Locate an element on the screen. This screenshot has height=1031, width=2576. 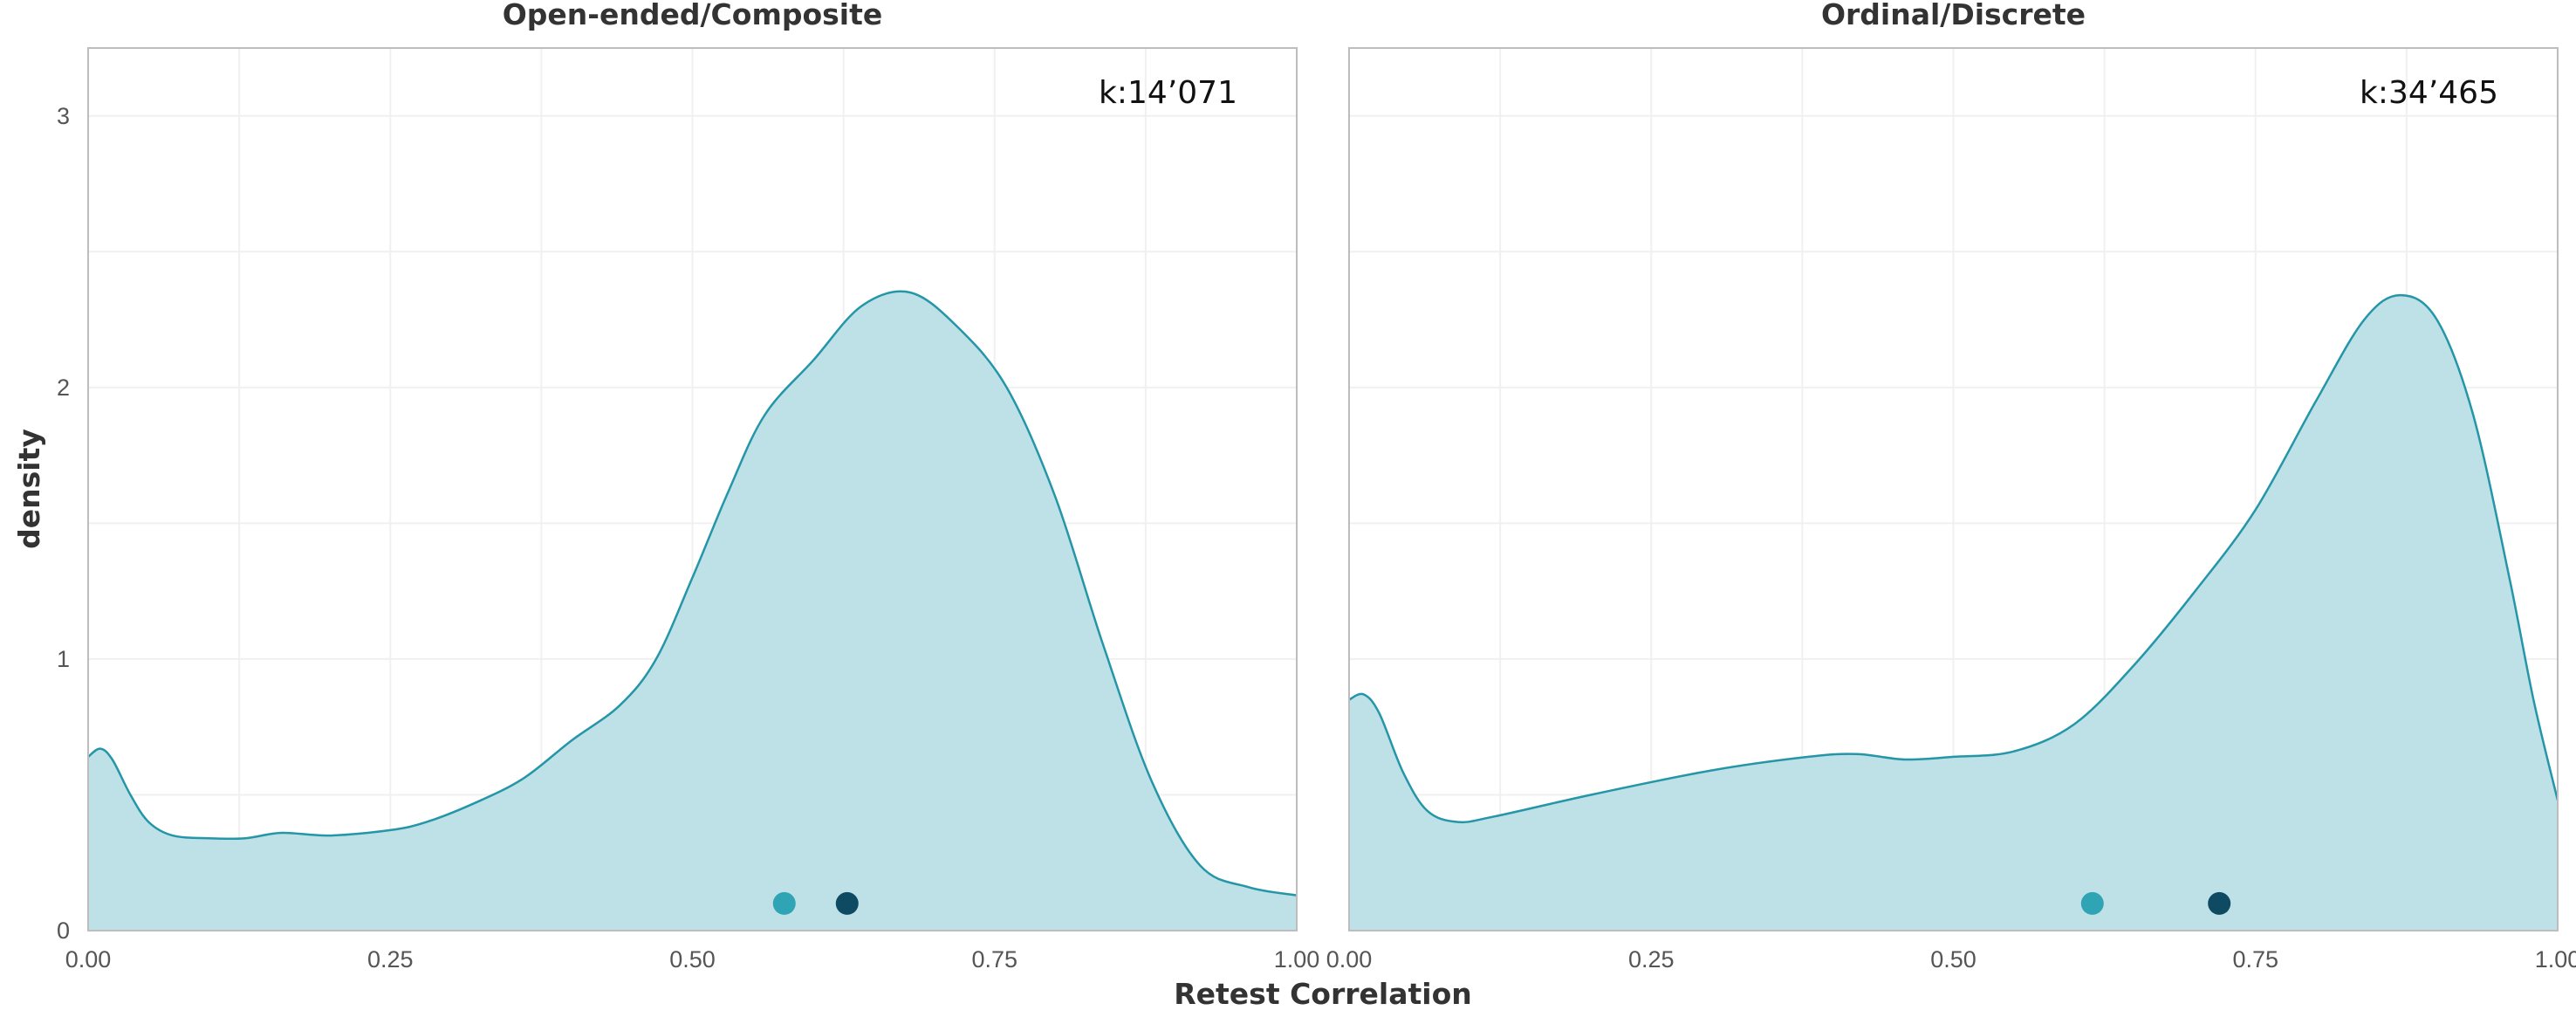
k-annotation: k:34’465 is located at coordinates (2429, 93).